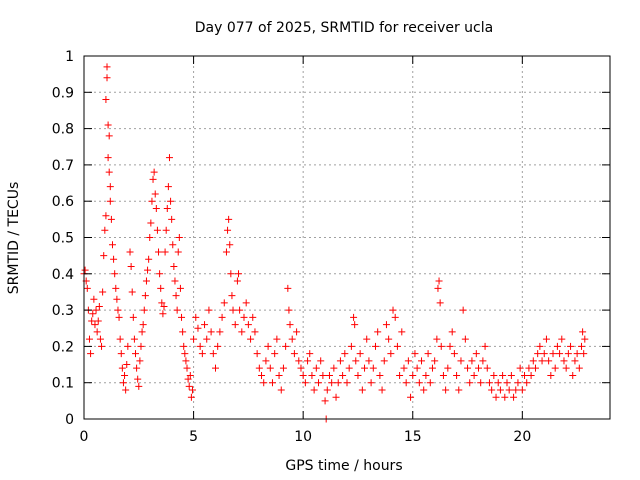  Describe the element at coordinates (63, 239) in the screenshot. I see `y-tick-label: 0.5` at that location.